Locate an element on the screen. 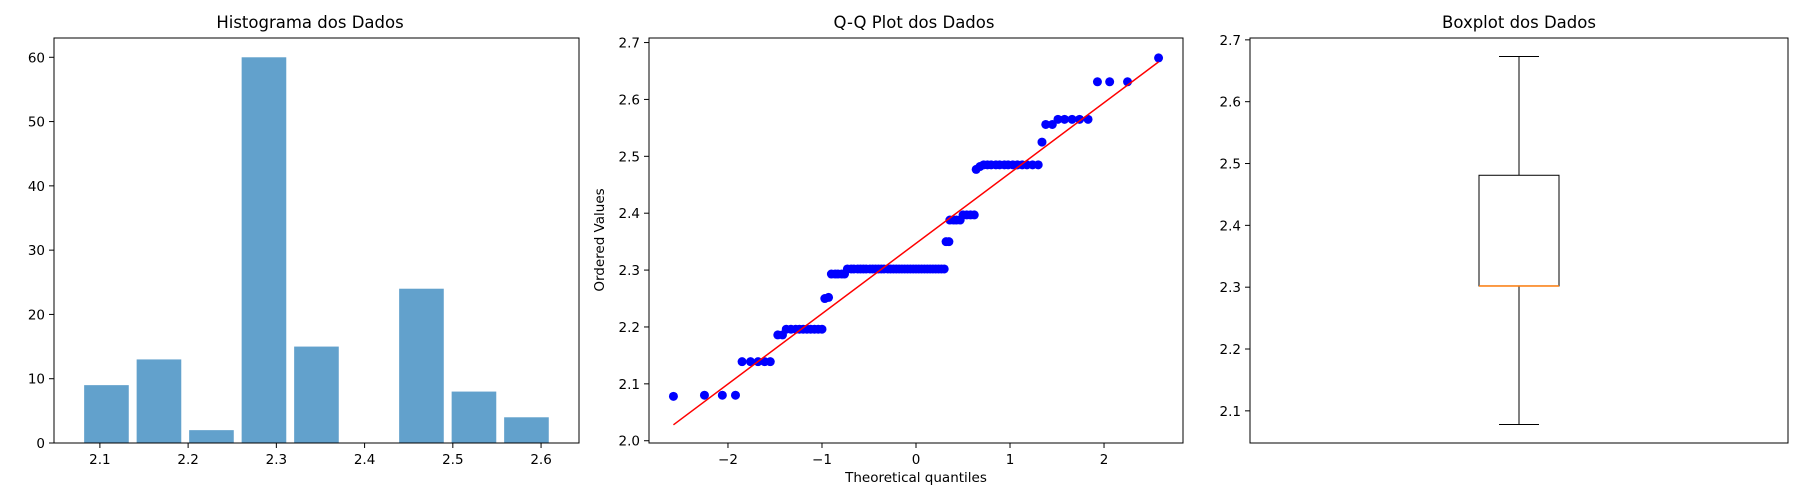 The height and width of the screenshot is (500, 1800). histogram-x-tick-label: 2.3 is located at coordinates (276, 460).